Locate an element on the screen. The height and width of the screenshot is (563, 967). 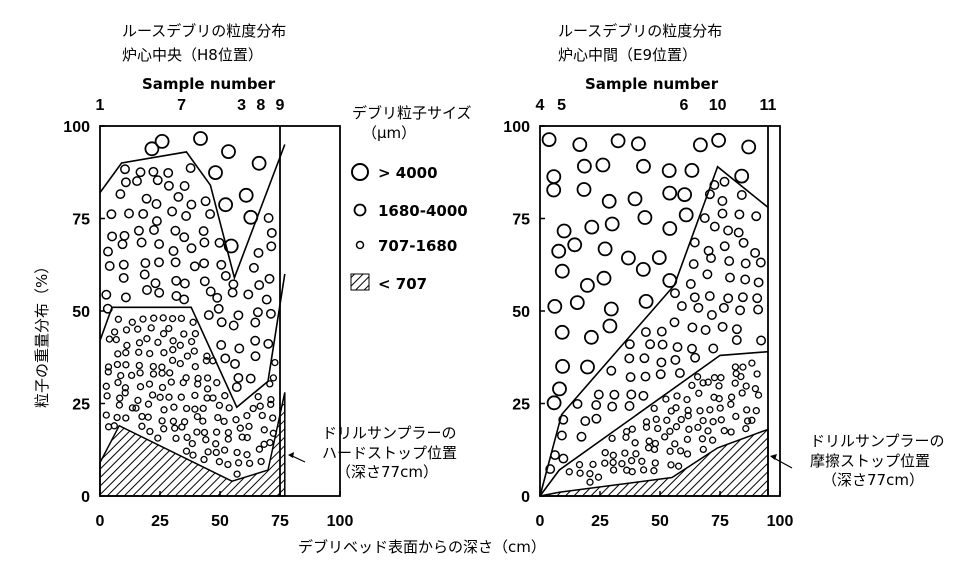
chart-right-y-tick-label: 0 is located at coordinates (525, 497).